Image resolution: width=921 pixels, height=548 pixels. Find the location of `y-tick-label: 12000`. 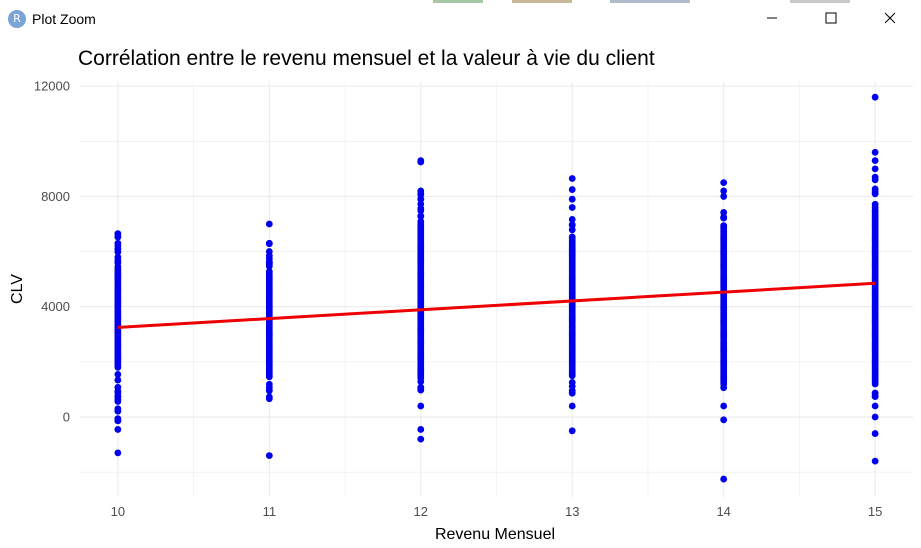

y-tick-label: 12000 is located at coordinates (52, 86).